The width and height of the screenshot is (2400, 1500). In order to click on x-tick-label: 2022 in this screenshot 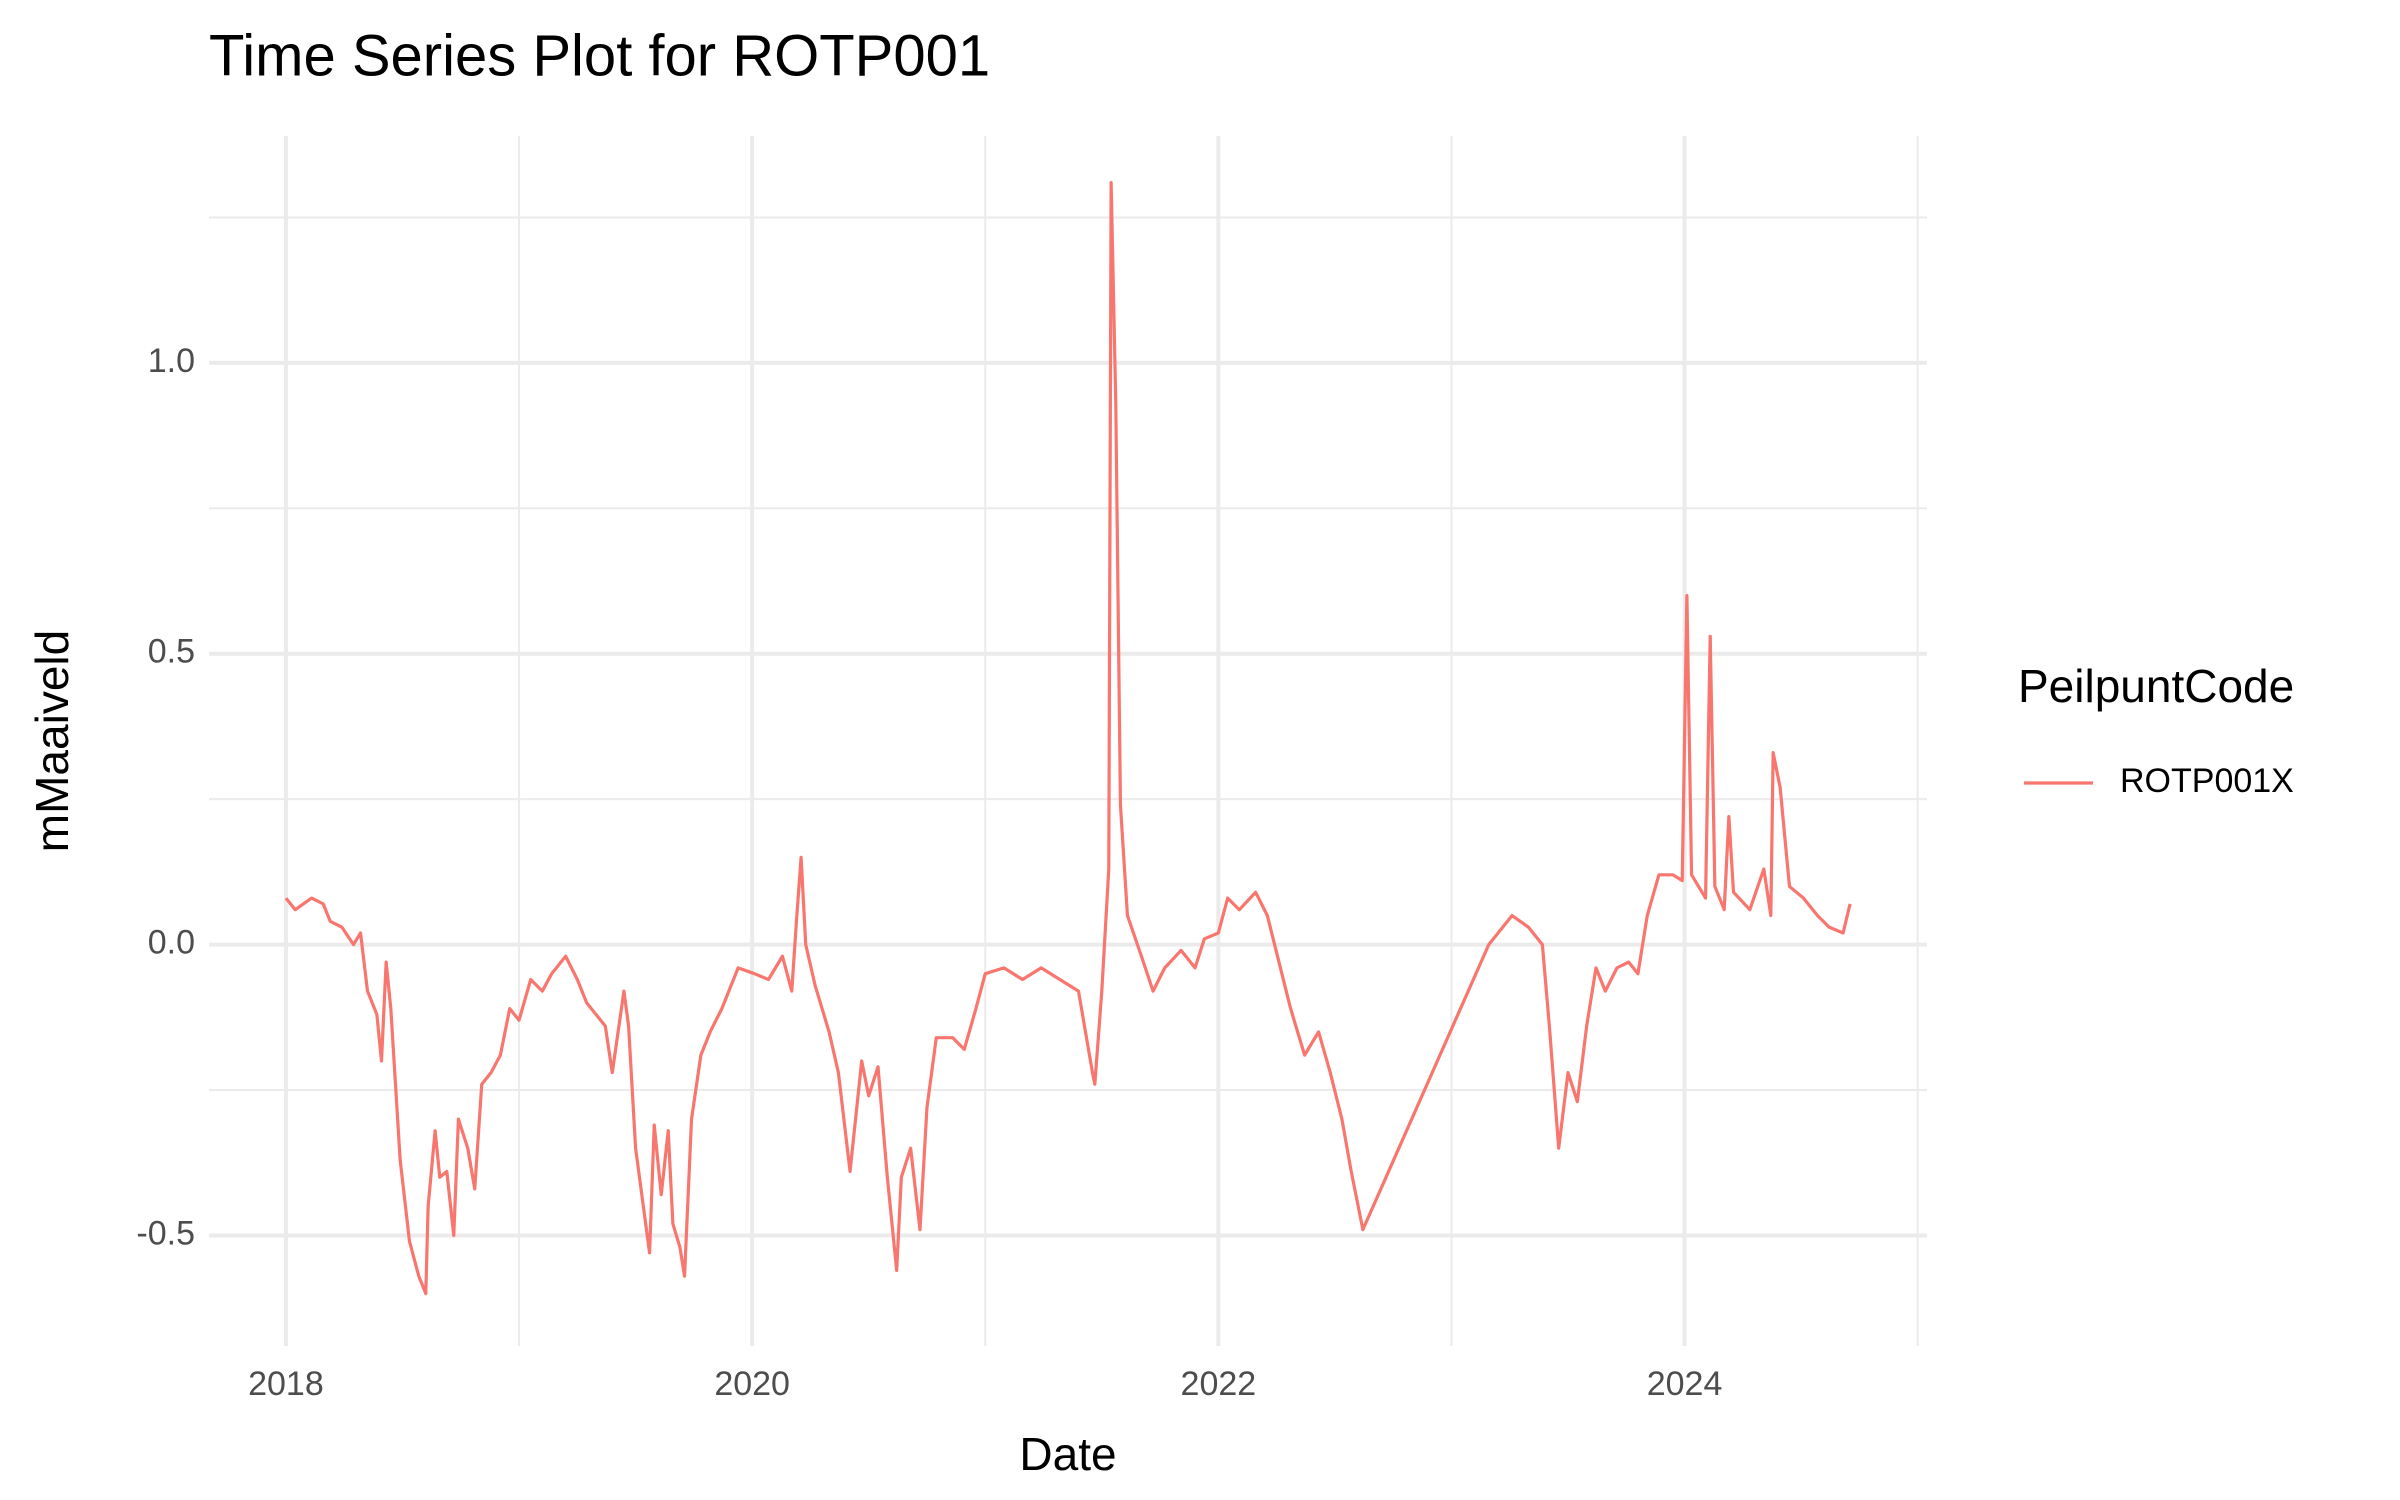, I will do `click(1219, 1384)`.